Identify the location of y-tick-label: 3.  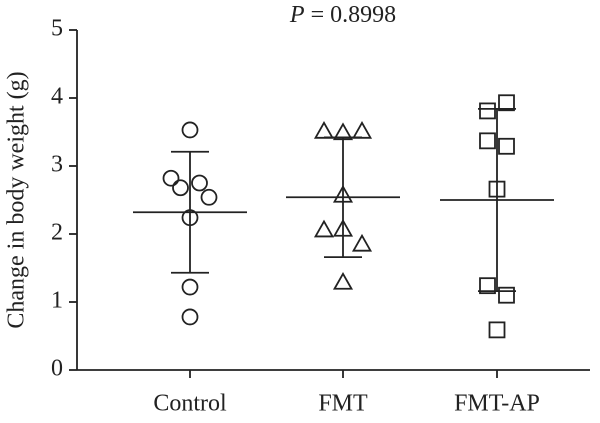
(57, 165).